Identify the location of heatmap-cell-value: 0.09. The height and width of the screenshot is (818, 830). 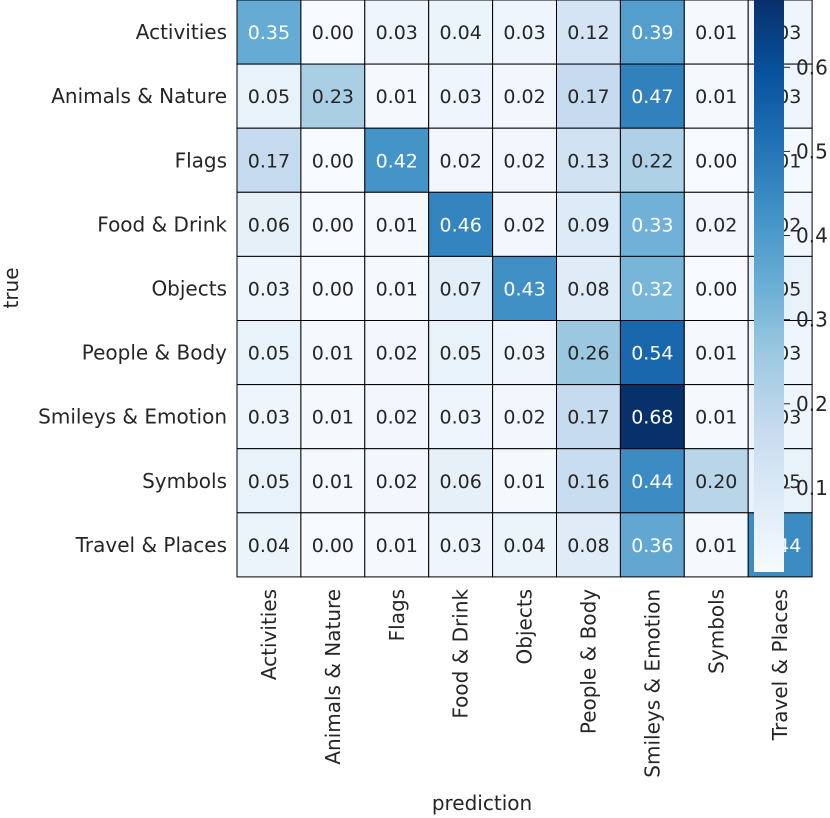
(588, 225).